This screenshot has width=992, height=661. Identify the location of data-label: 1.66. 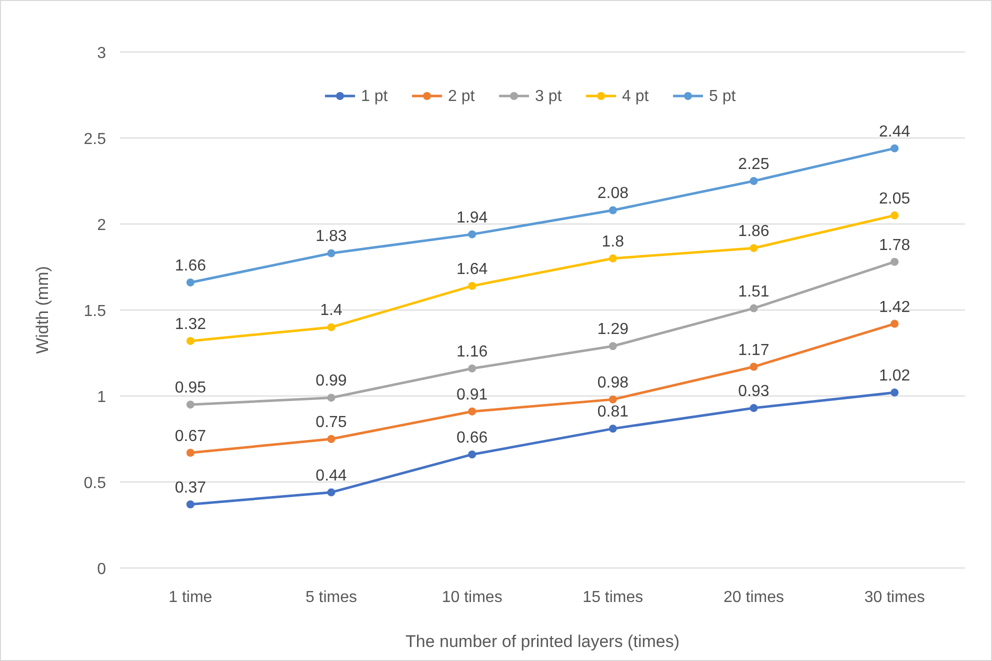
(190, 265).